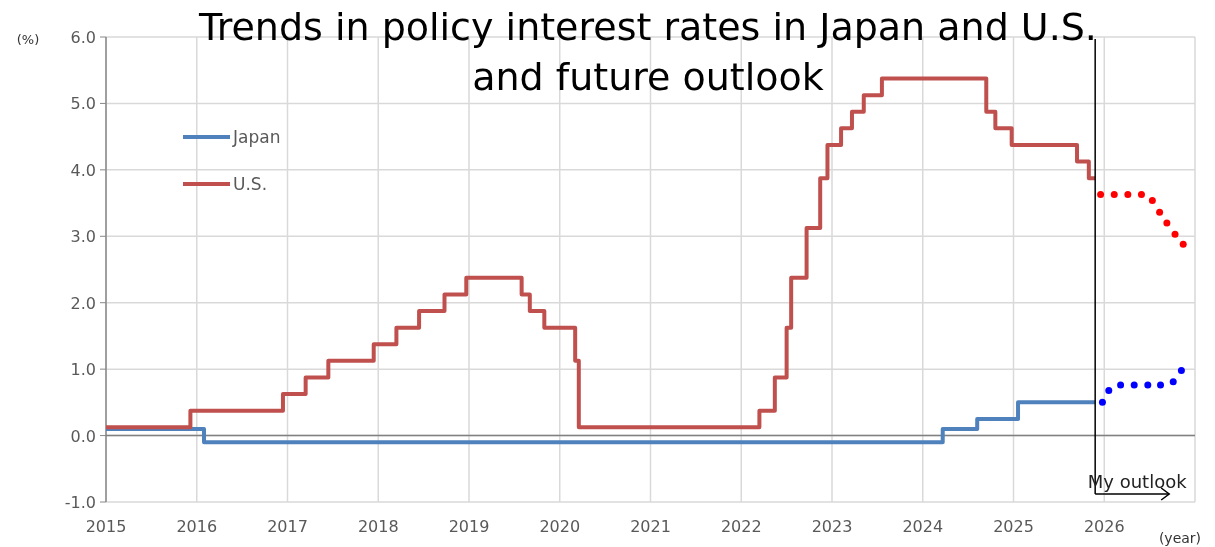 This screenshot has width=1215, height=547. Describe the element at coordinates (832, 526) in the screenshot. I see `x-tick-label: 2023` at that location.